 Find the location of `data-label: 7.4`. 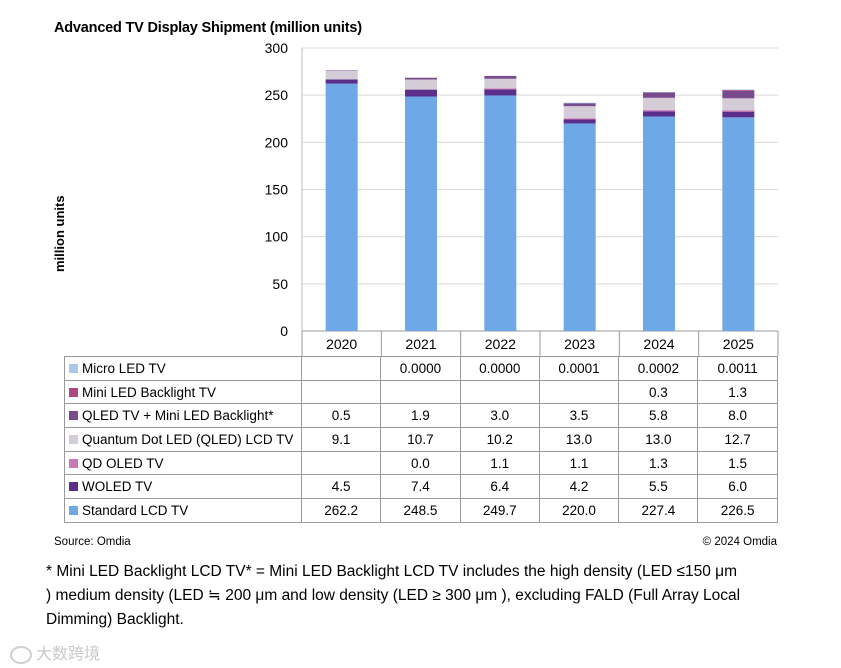

data-label: 7.4 is located at coordinates (420, 487).